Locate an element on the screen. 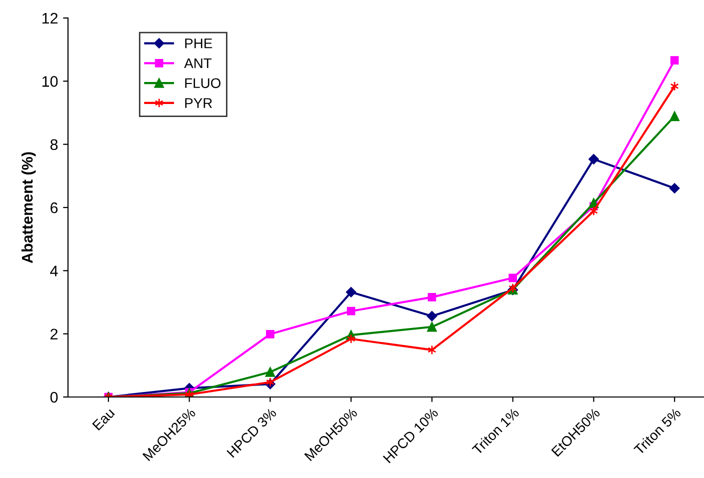 The height and width of the screenshot is (478, 704). legend-label: FLUO is located at coordinates (202, 83).